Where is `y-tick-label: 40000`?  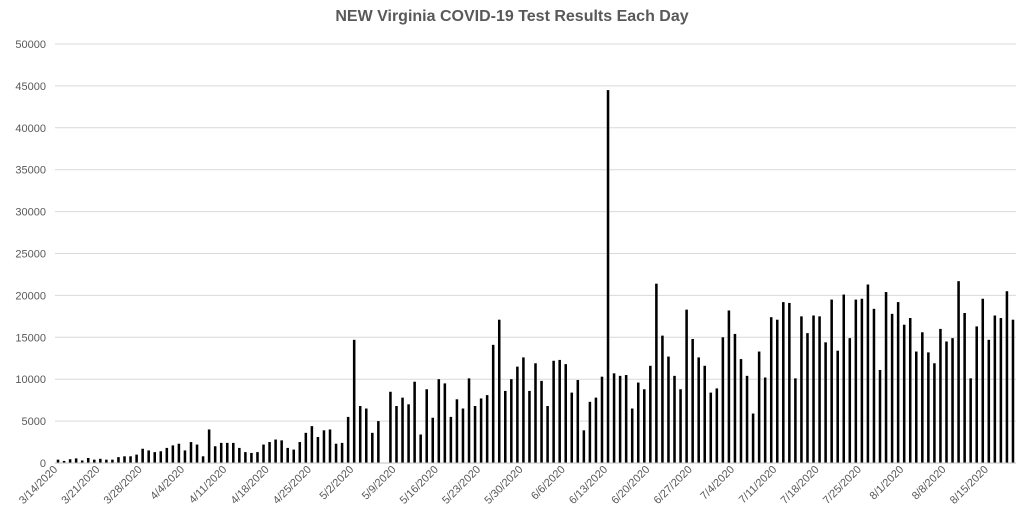
y-tick-label: 40000 is located at coordinates (30, 129).